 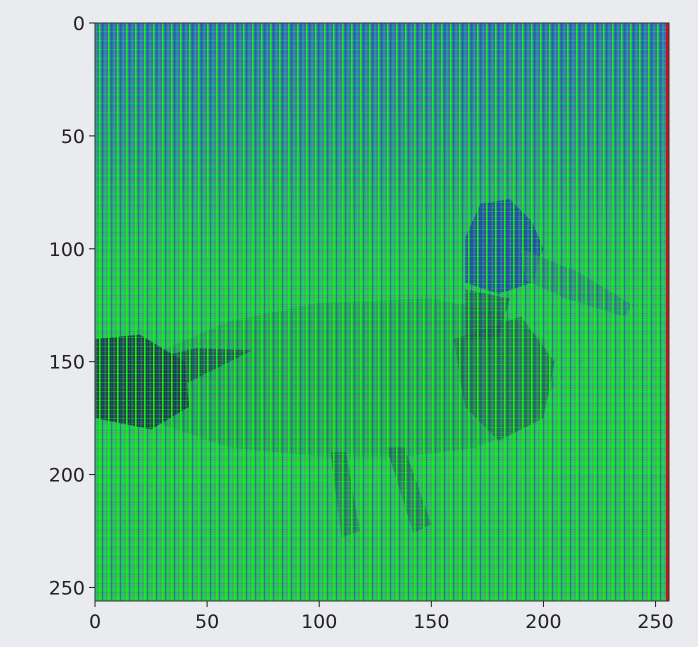 What do you see at coordinates (319, 622) in the screenshot?
I see `x-tick-label: 100` at bounding box center [319, 622].